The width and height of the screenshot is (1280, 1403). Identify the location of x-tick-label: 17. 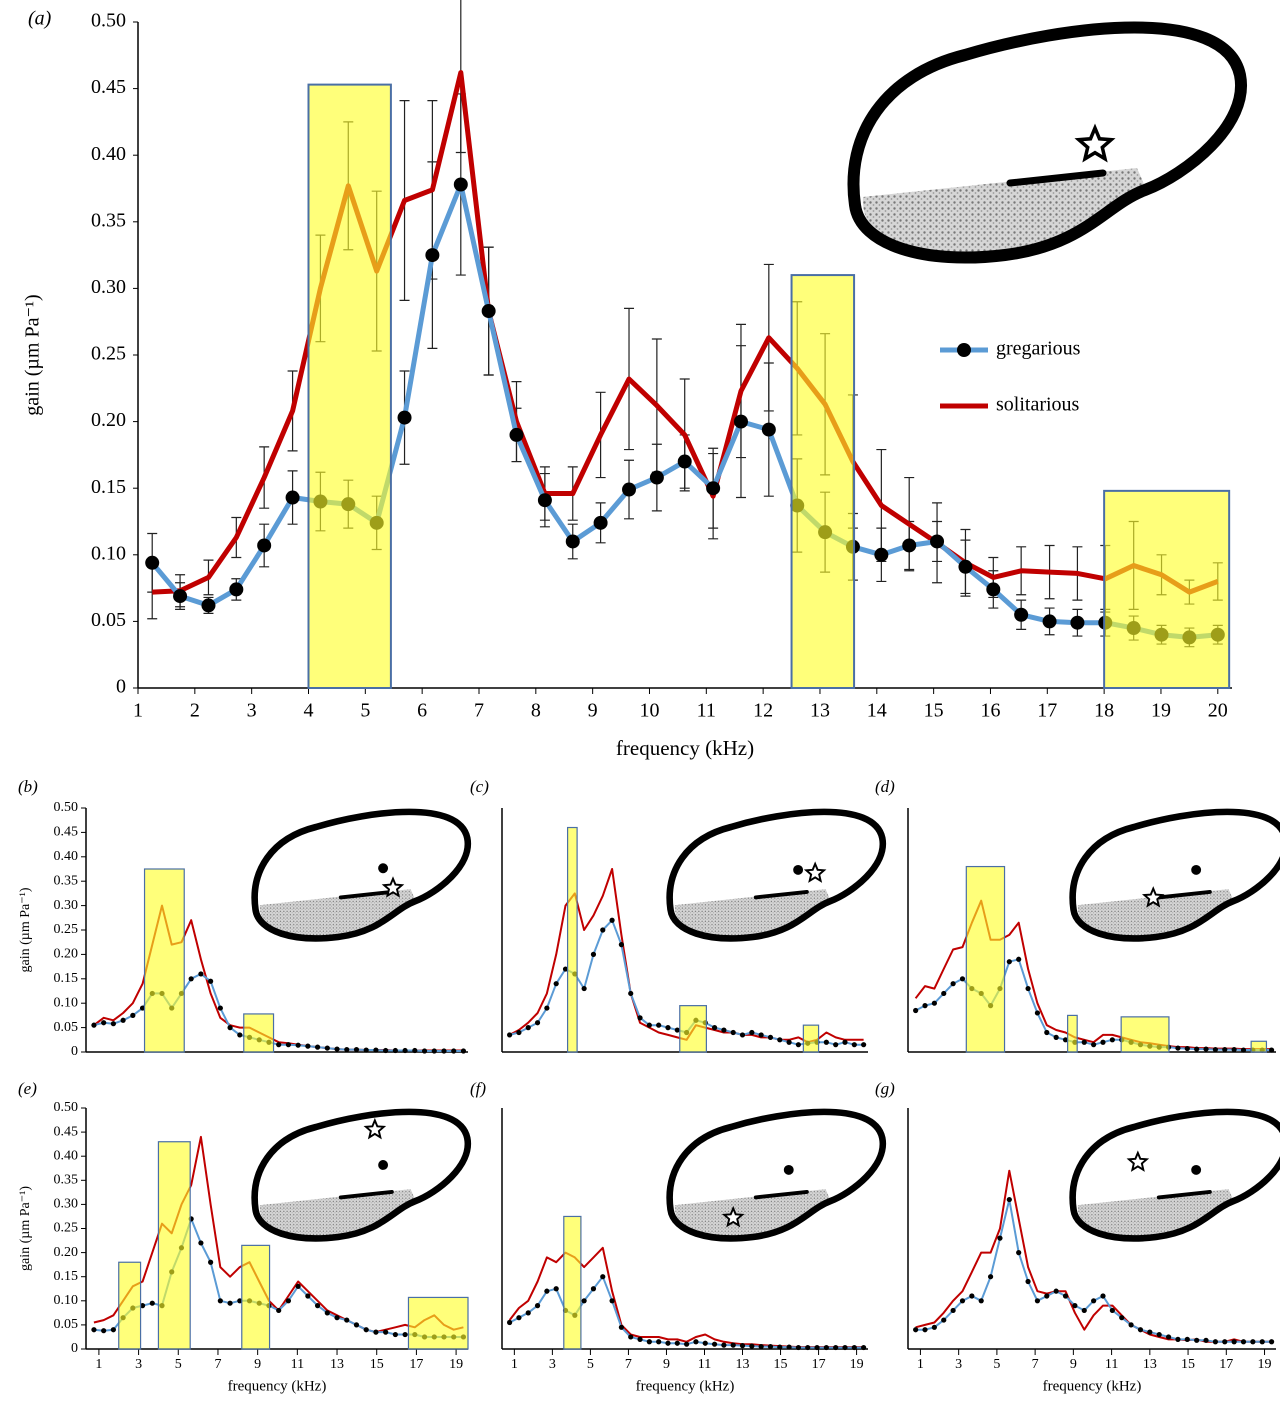
(1047, 711).